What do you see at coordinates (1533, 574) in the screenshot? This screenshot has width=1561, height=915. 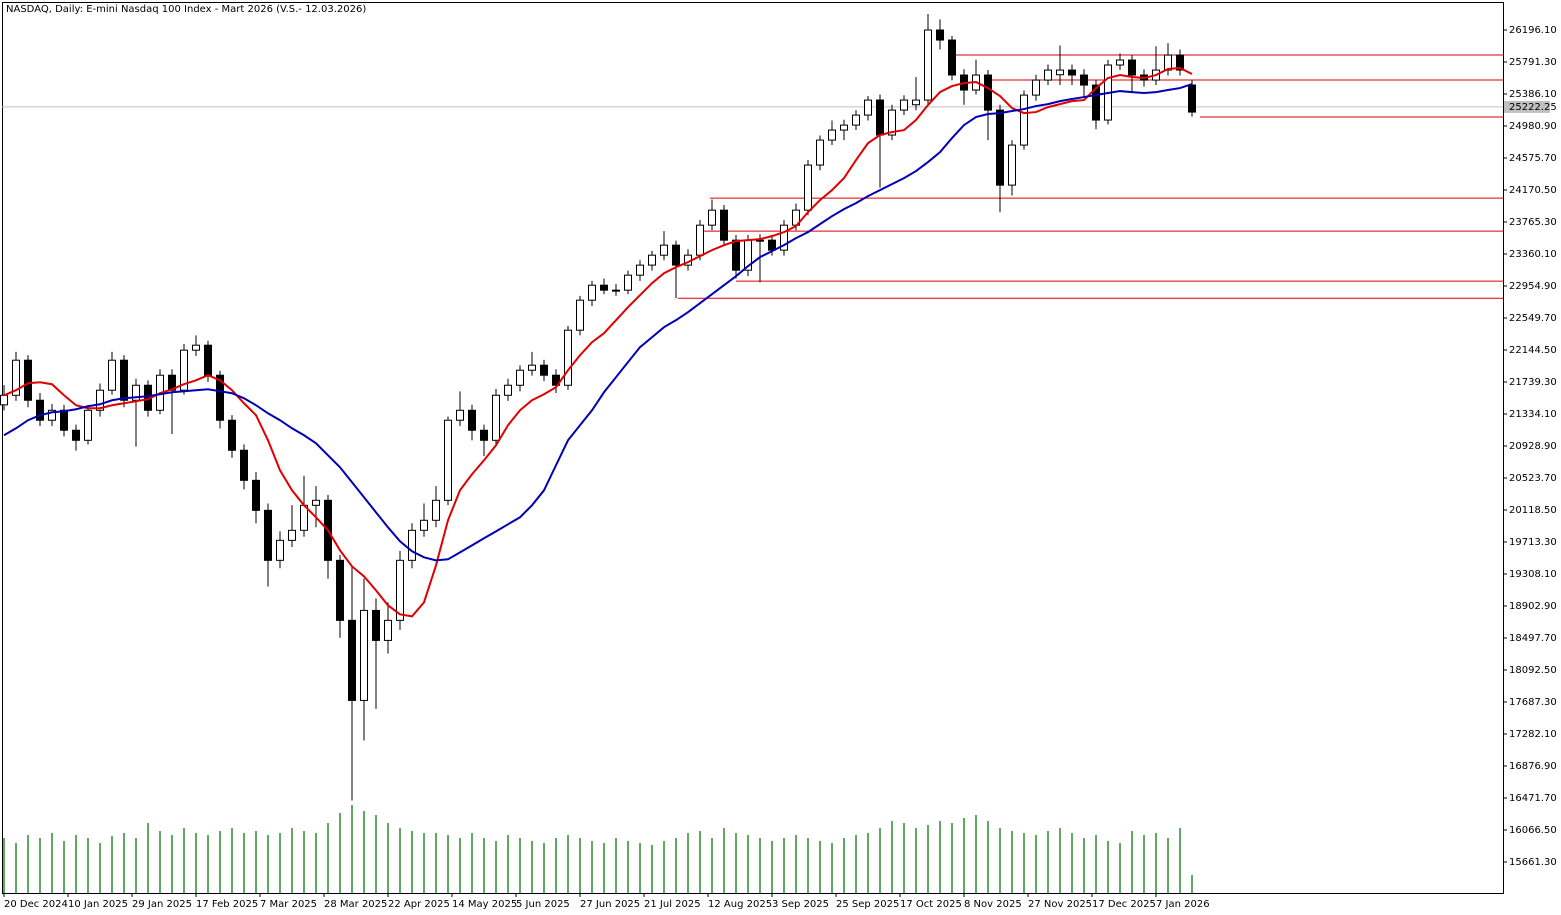 I see `y-tick-label: 19308.10` at bounding box center [1533, 574].